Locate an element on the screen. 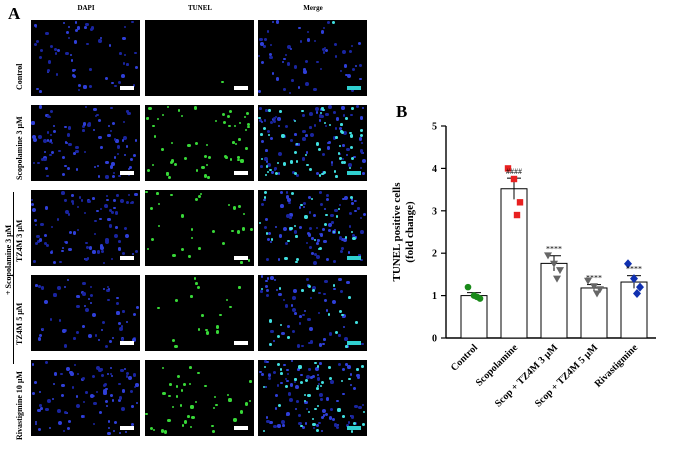  y-axis-title-line1: TUNEL positive cells is located at coordinates (397, 232).